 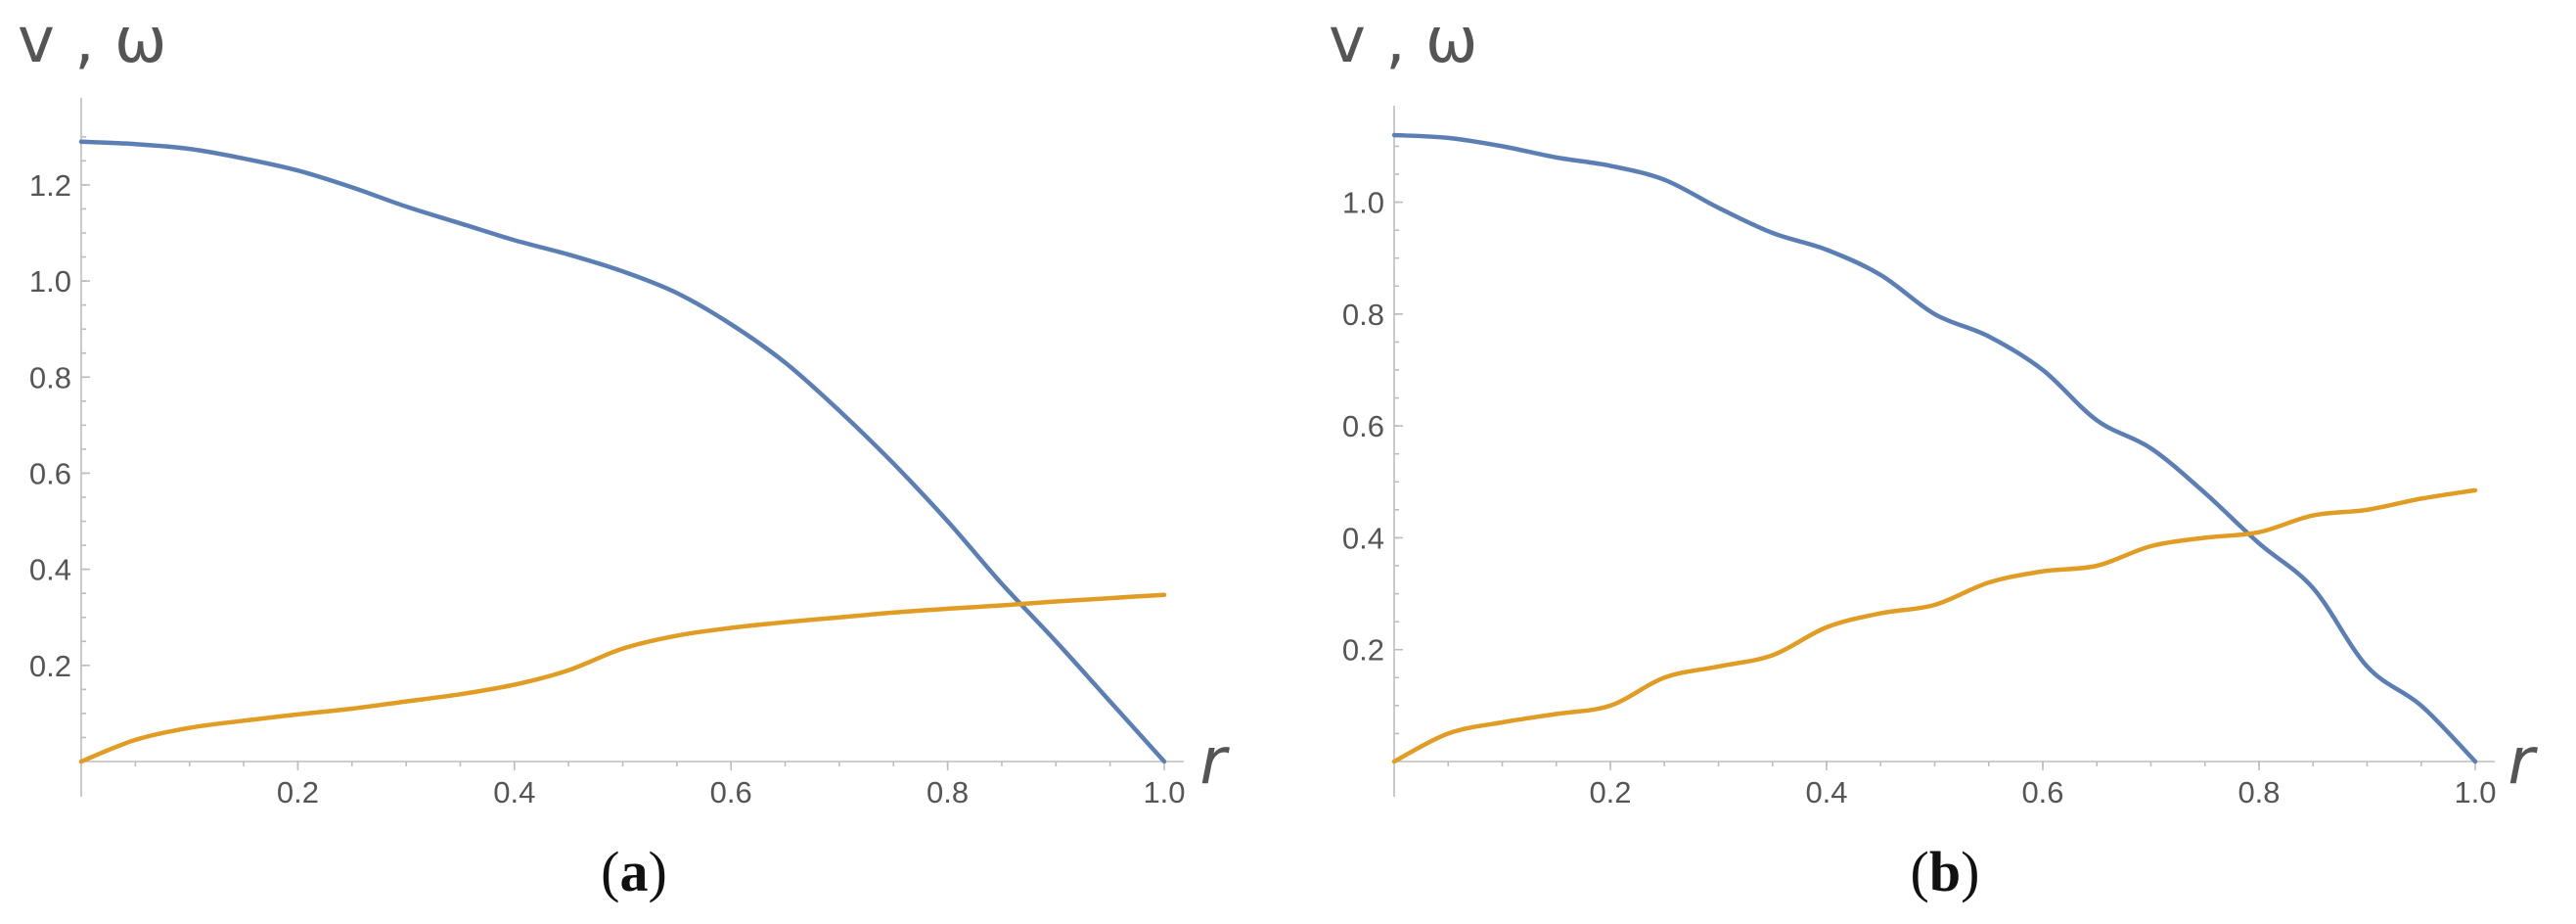 I want to click on y-tick-label: 1.2, so click(x=50, y=185).